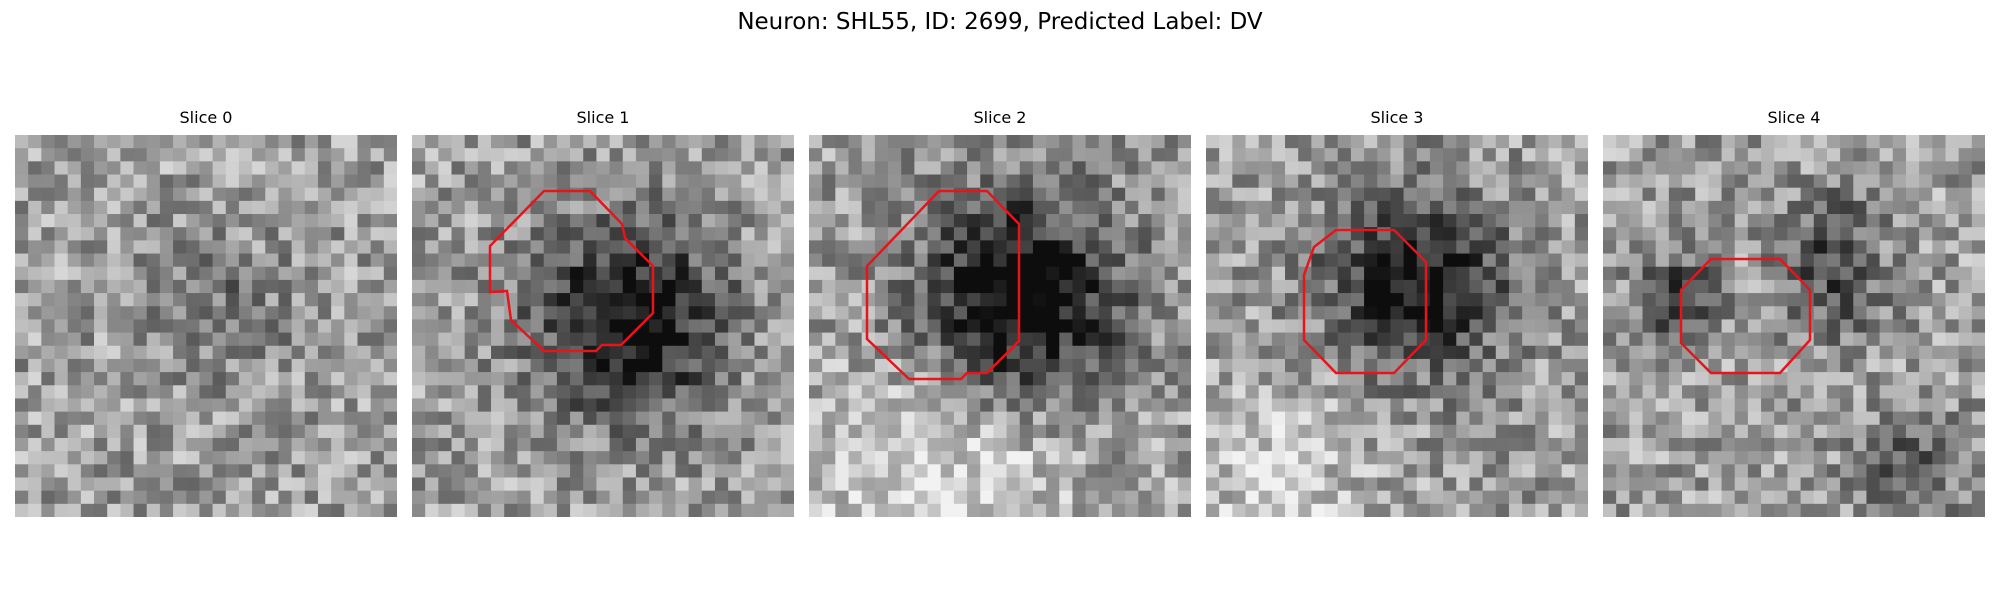 This screenshot has width=2000, height=600. I want to click on slice-panel-2: Slice 2, so click(1000, 312).